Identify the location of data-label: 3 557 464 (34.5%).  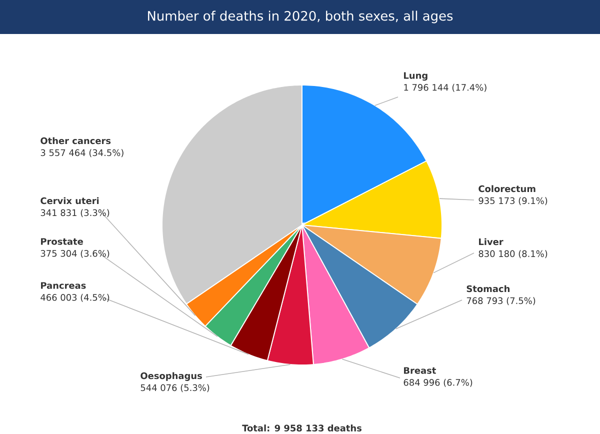
(82, 152).